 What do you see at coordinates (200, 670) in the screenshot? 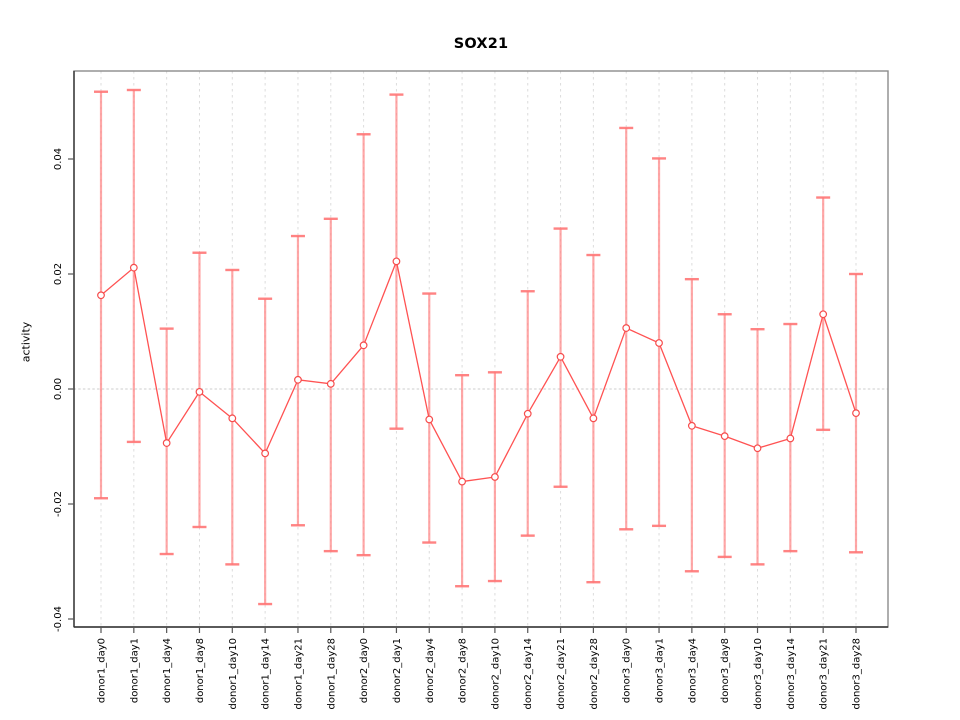
I see `x-tick-label: donor1_day8` at bounding box center [200, 670].